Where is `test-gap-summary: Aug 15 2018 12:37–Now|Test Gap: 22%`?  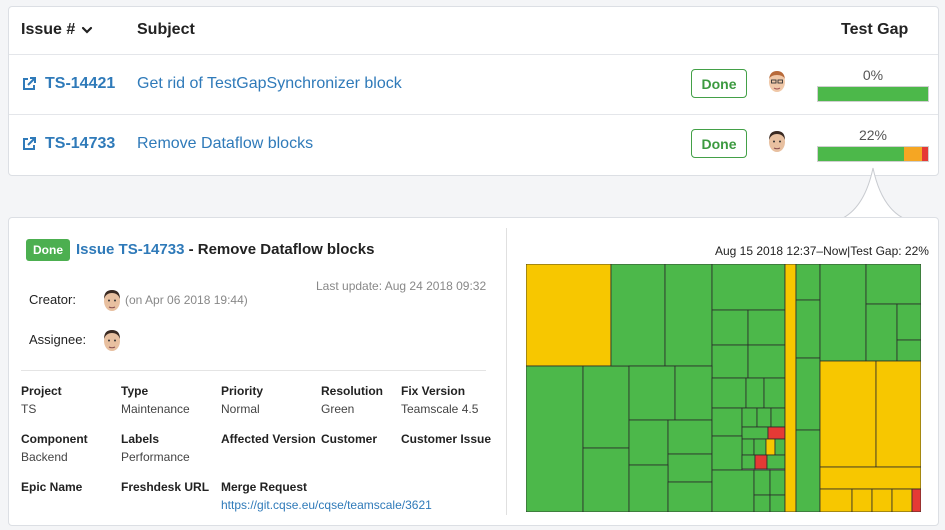 test-gap-summary: Aug 15 2018 12:37–Now|Test Gap: 22% is located at coordinates (822, 251).